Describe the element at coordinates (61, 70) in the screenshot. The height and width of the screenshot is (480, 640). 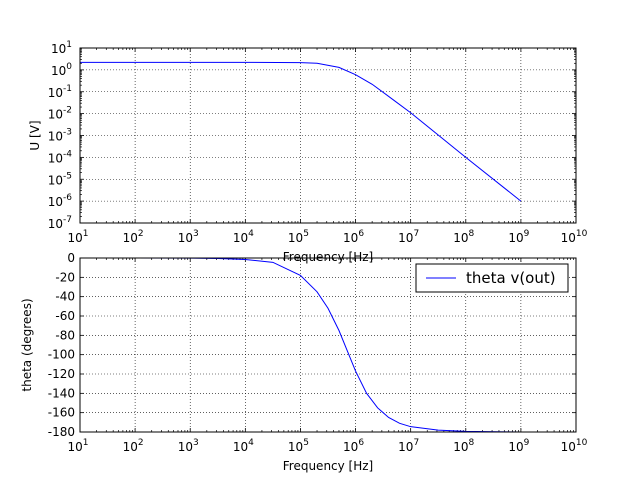
I see `y-tick-label: 10⁰` at that location.